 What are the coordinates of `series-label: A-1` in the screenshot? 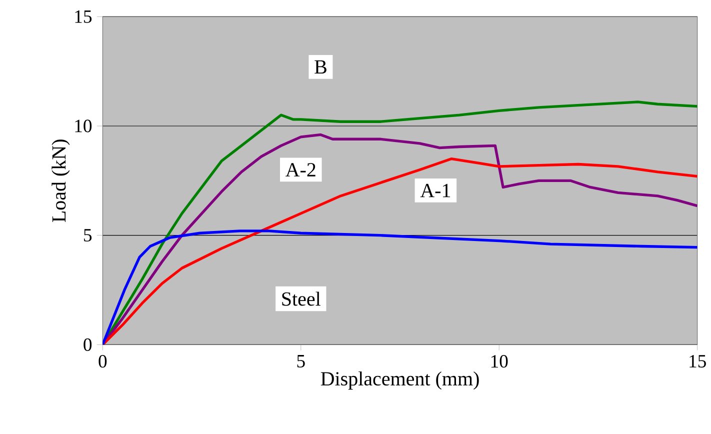 It's located at (435, 191).